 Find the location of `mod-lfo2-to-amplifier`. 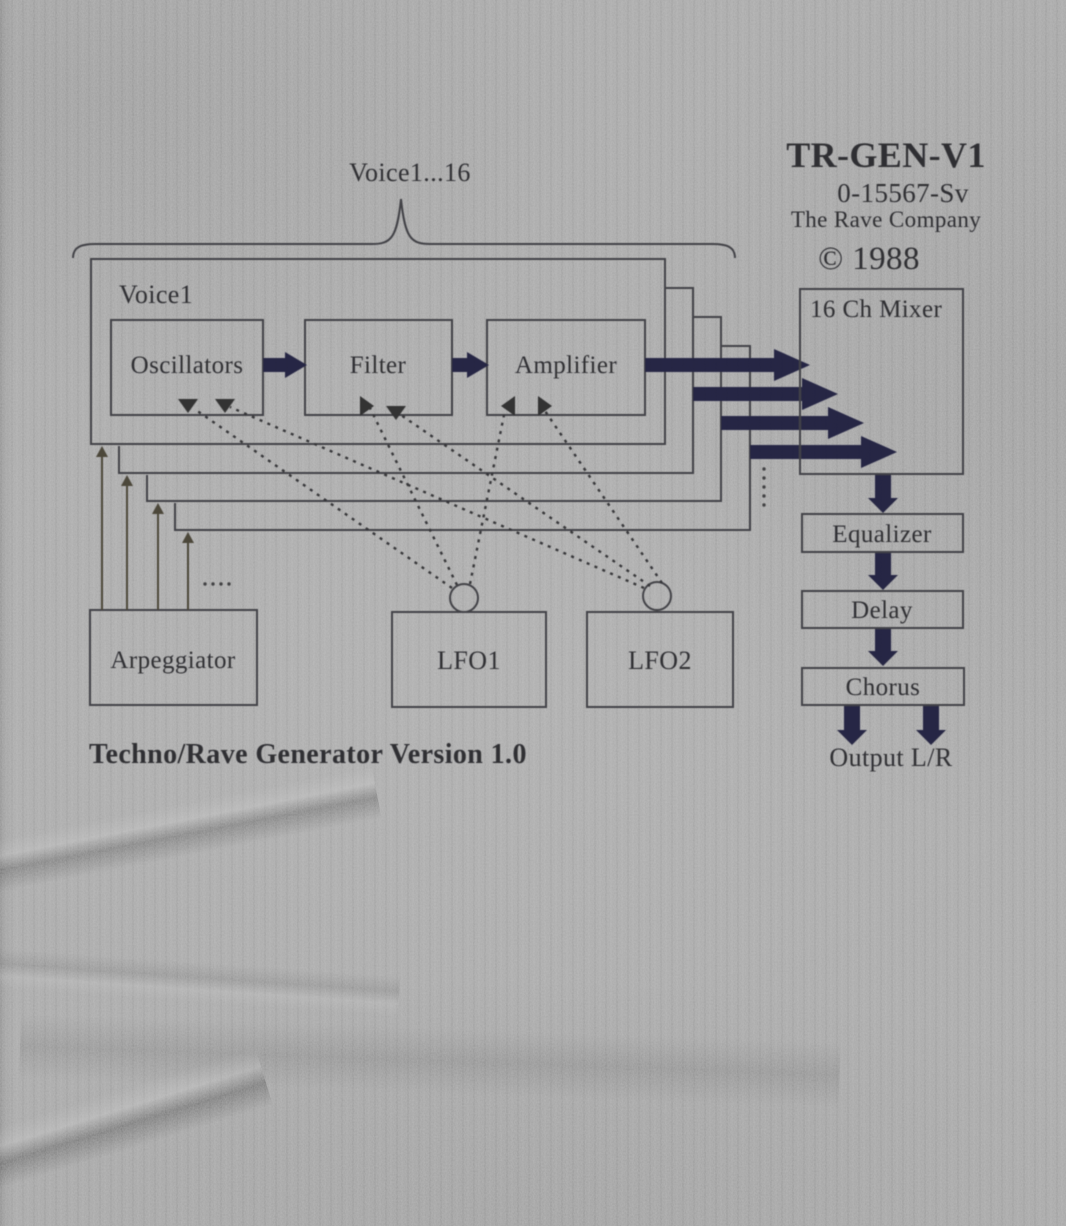

mod-lfo2-to-amplifier is located at coordinates (602, 495).